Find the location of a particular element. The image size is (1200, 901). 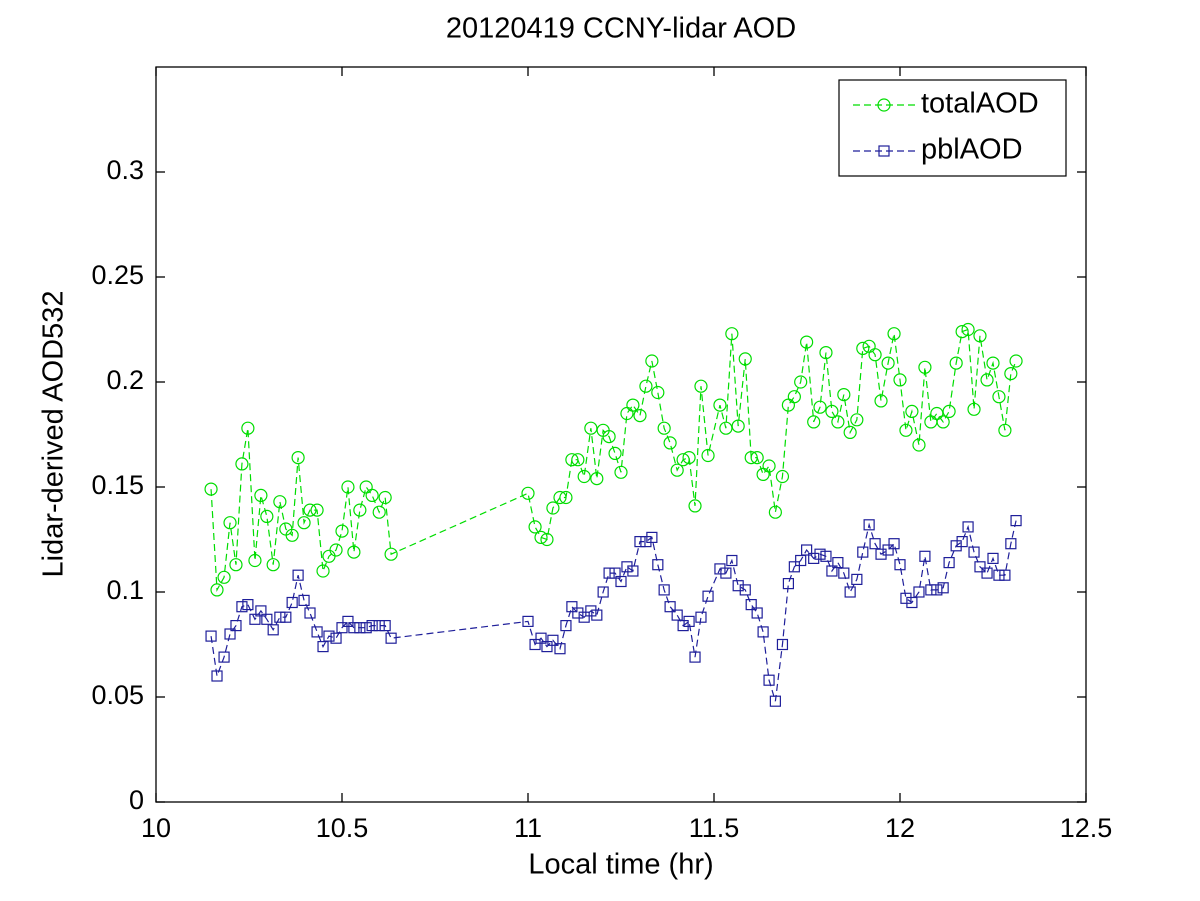

y-tick-label: 0.1 is located at coordinates (125, 590).